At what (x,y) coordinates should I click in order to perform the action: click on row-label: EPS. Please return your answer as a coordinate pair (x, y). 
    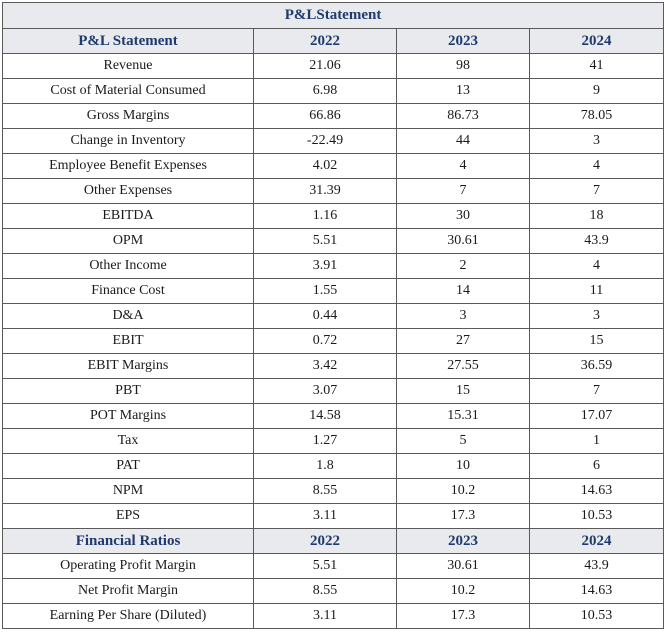
    Looking at the image, I should click on (128, 516).